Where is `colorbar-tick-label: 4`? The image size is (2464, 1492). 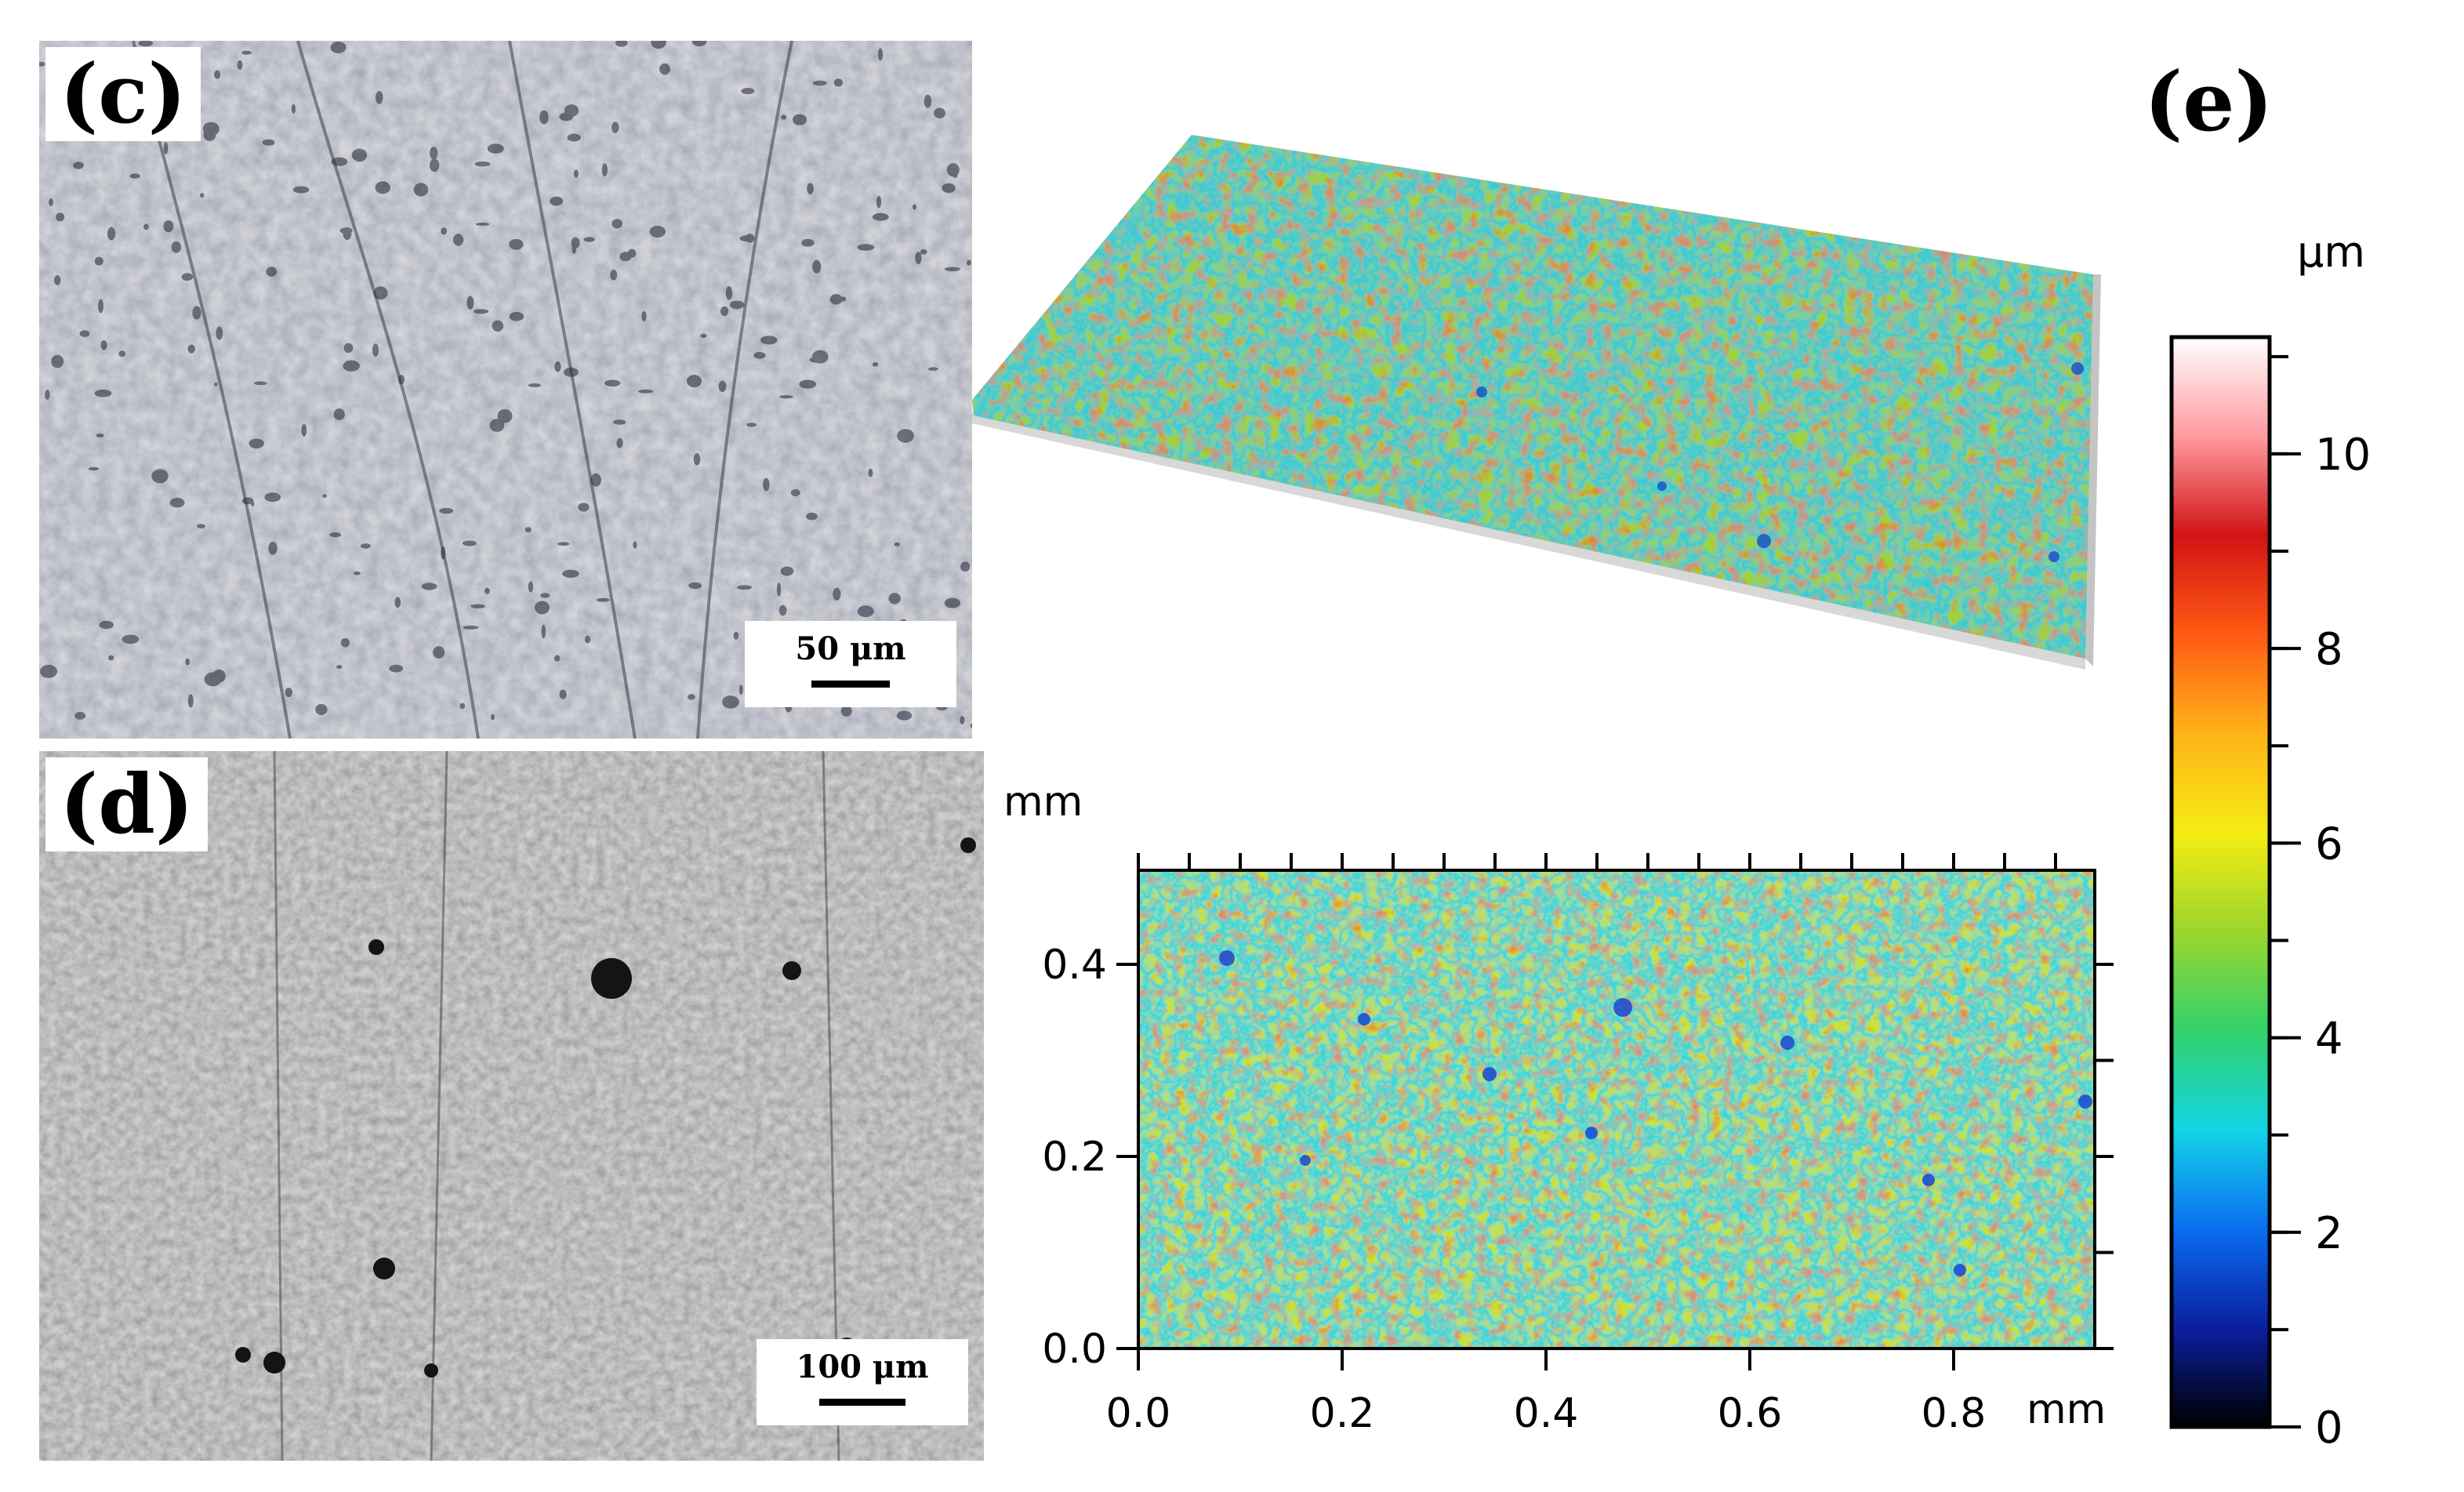 colorbar-tick-label: 4 is located at coordinates (2329, 1039).